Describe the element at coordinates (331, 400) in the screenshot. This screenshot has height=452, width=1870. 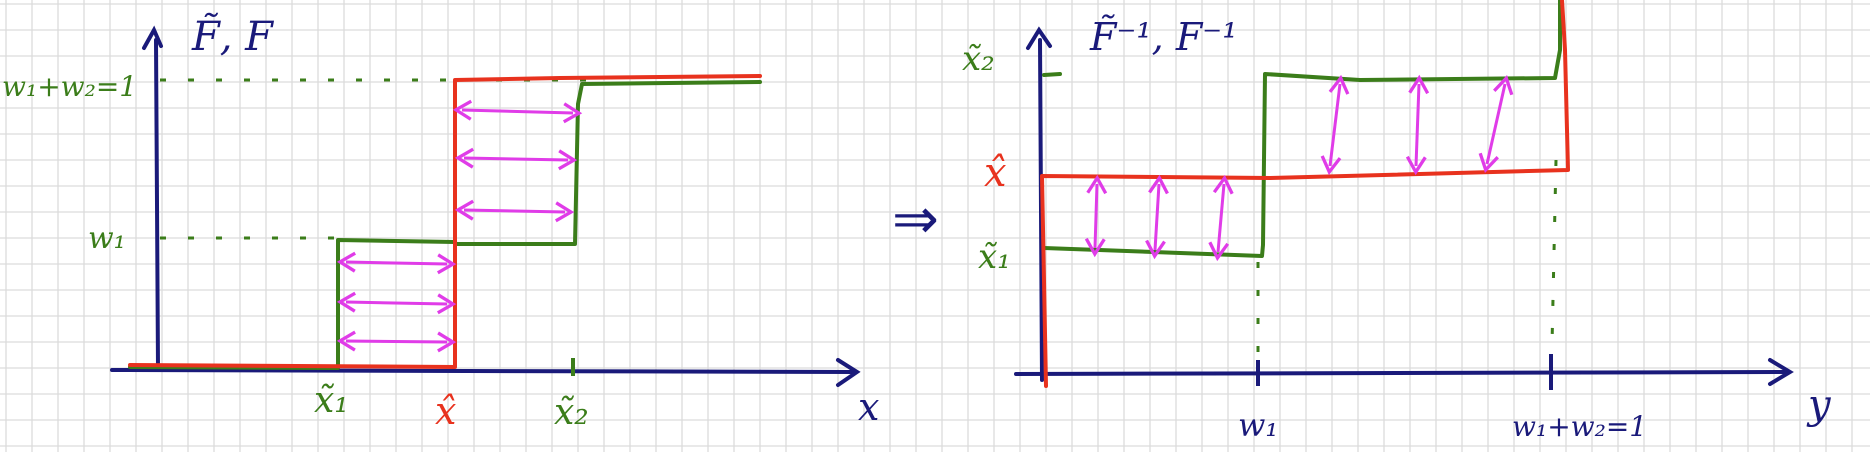
I see `left-x-tick-x1: x̃₁` at that location.